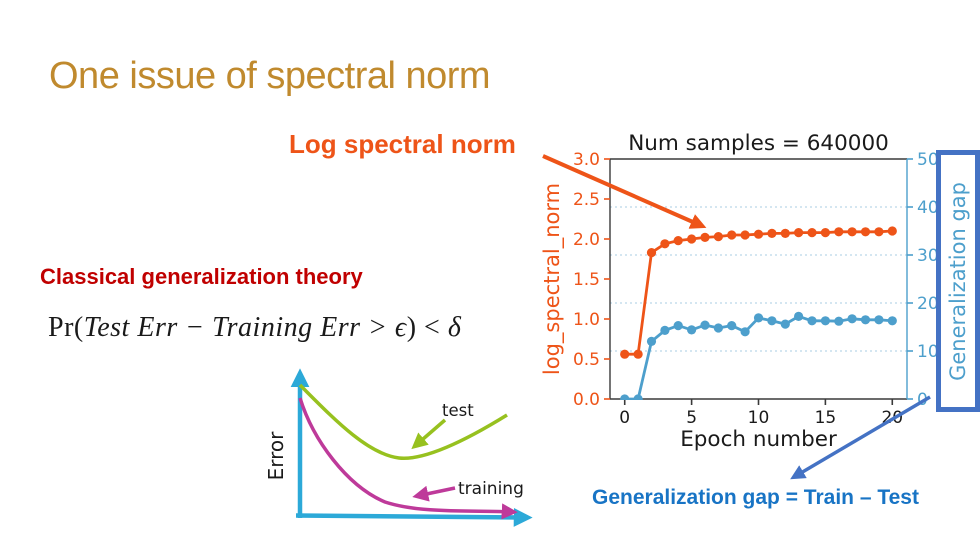  I want to click on training-curve, so click(408, 458).